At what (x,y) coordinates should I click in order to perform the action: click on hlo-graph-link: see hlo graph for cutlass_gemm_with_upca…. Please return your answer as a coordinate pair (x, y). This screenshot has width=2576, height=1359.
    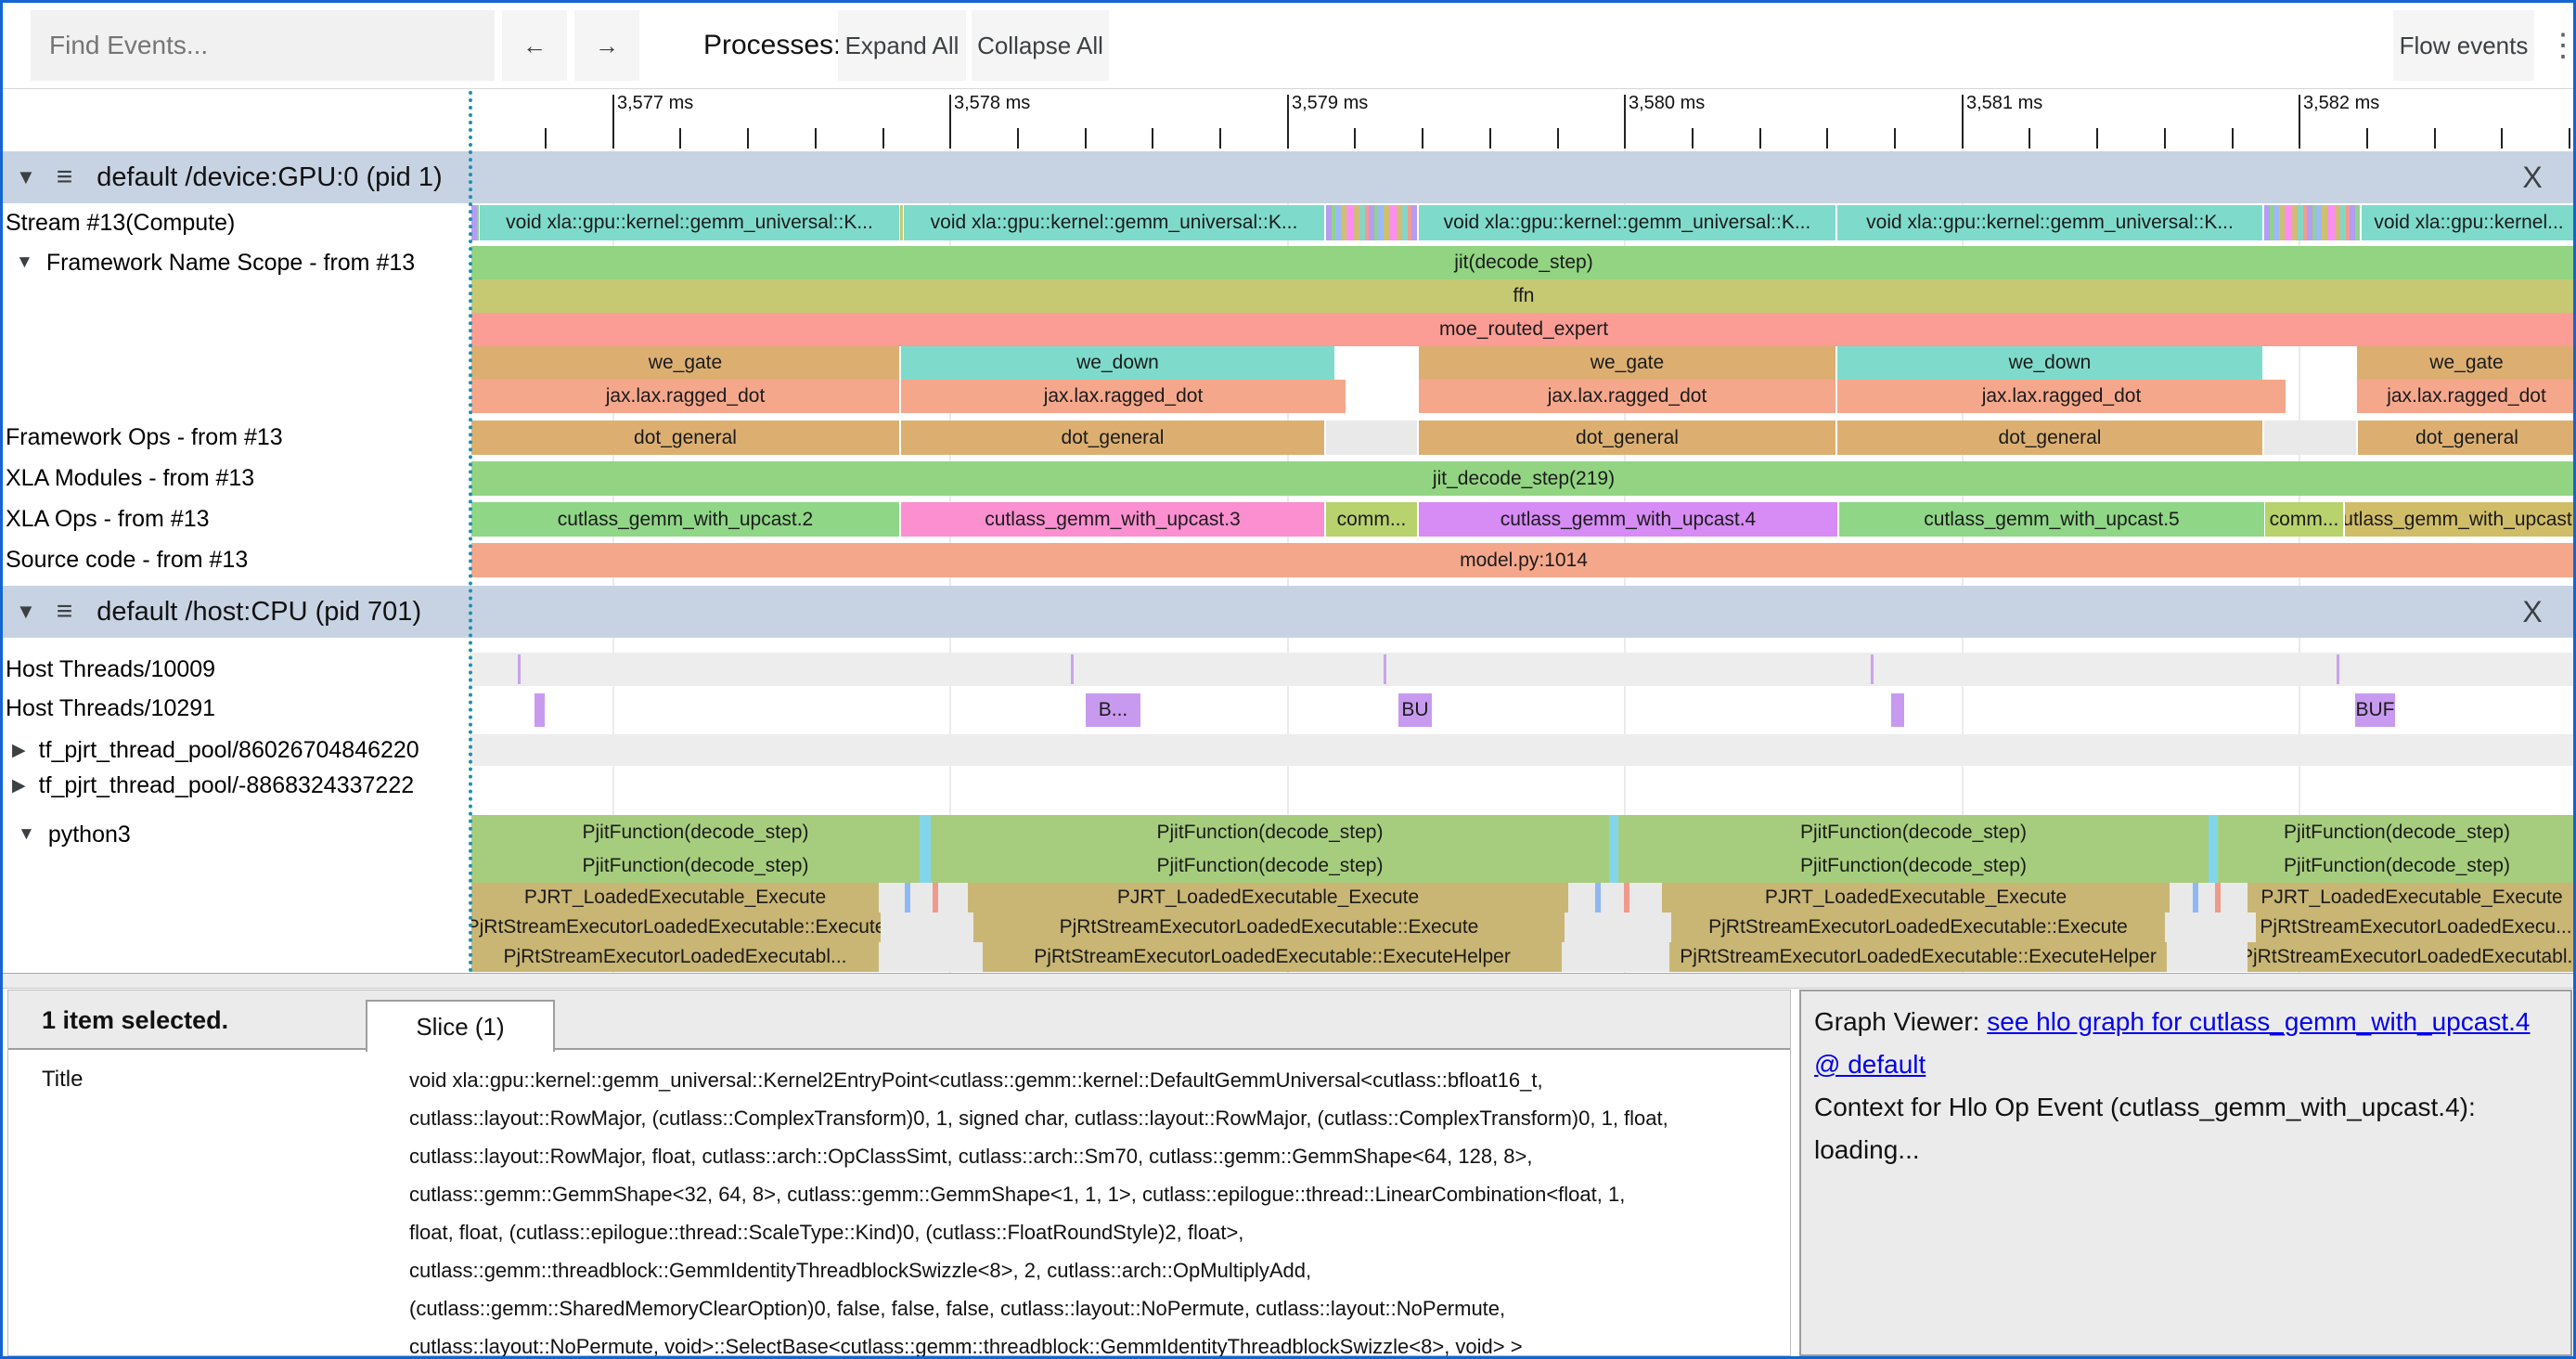
    Looking at the image, I should click on (2173, 1043).